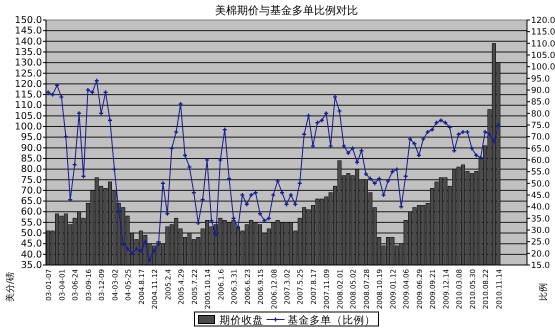 This screenshot has width=555, height=328. What do you see at coordinates (31, 222) in the screenshot?
I see `y-tick-label: 55.0` at bounding box center [31, 222].